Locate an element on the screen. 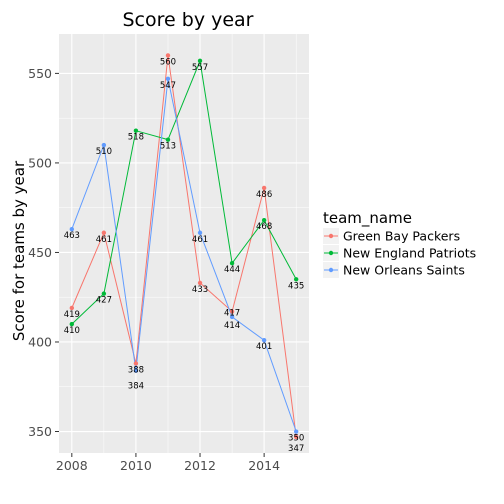 This screenshot has height=504, width=504. legend-title: team_name is located at coordinates (367, 218).